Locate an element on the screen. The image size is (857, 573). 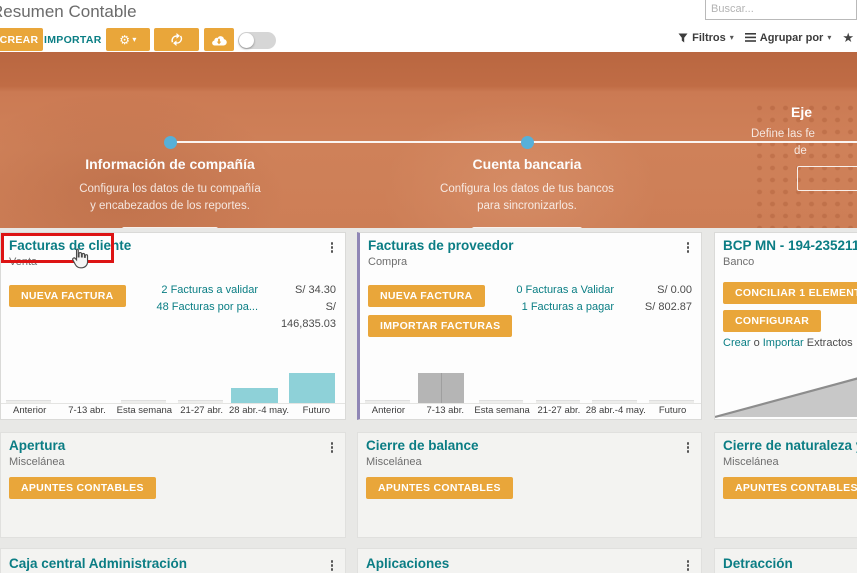
filters-menu: Filtros ▾ is located at coordinates (706, 38).